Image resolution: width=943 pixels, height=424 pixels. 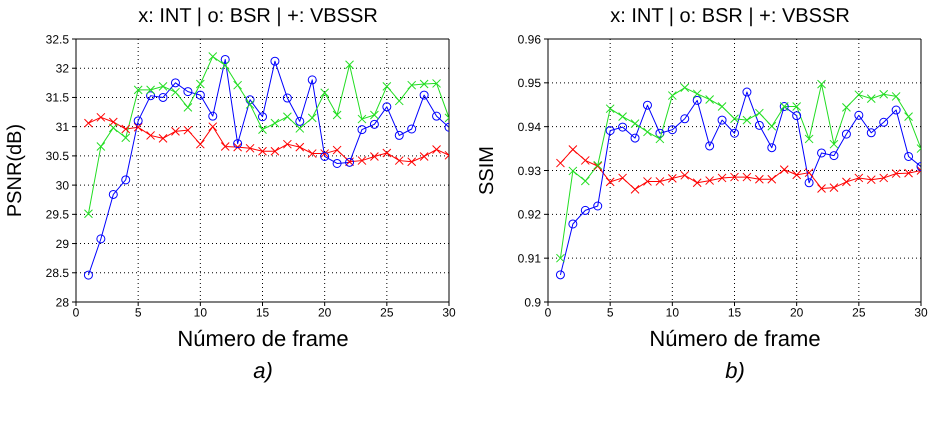 What do you see at coordinates (533, 302) in the screenshot?
I see `y-tick-label: 0.9` at bounding box center [533, 302].